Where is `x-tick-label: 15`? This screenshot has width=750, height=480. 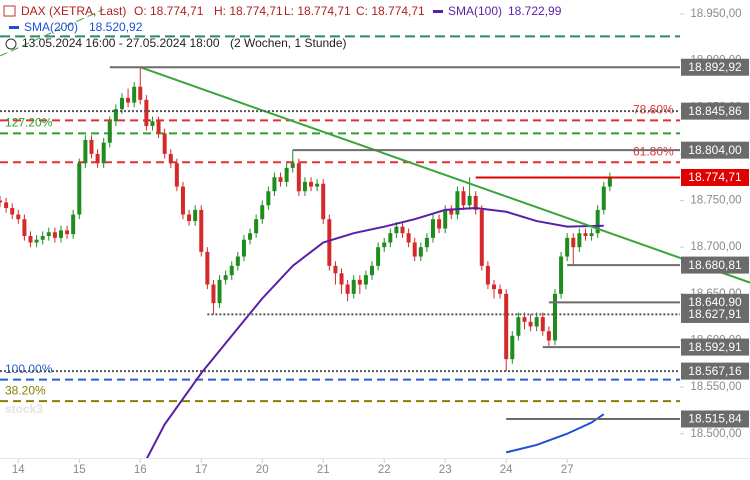 x-tick-label: 15 is located at coordinates (79, 470).